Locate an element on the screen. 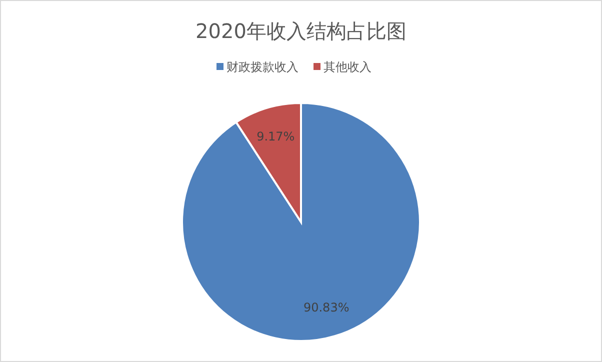 Image resolution: width=602 pixels, height=362 pixels. legend-label: 财政拨款收入 is located at coordinates (262, 67).